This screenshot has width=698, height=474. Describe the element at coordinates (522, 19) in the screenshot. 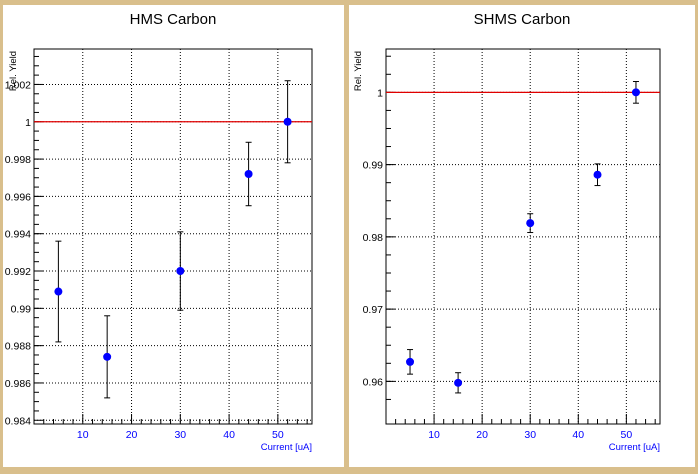

I see `chart-title: SHMS Carbon` at that location.